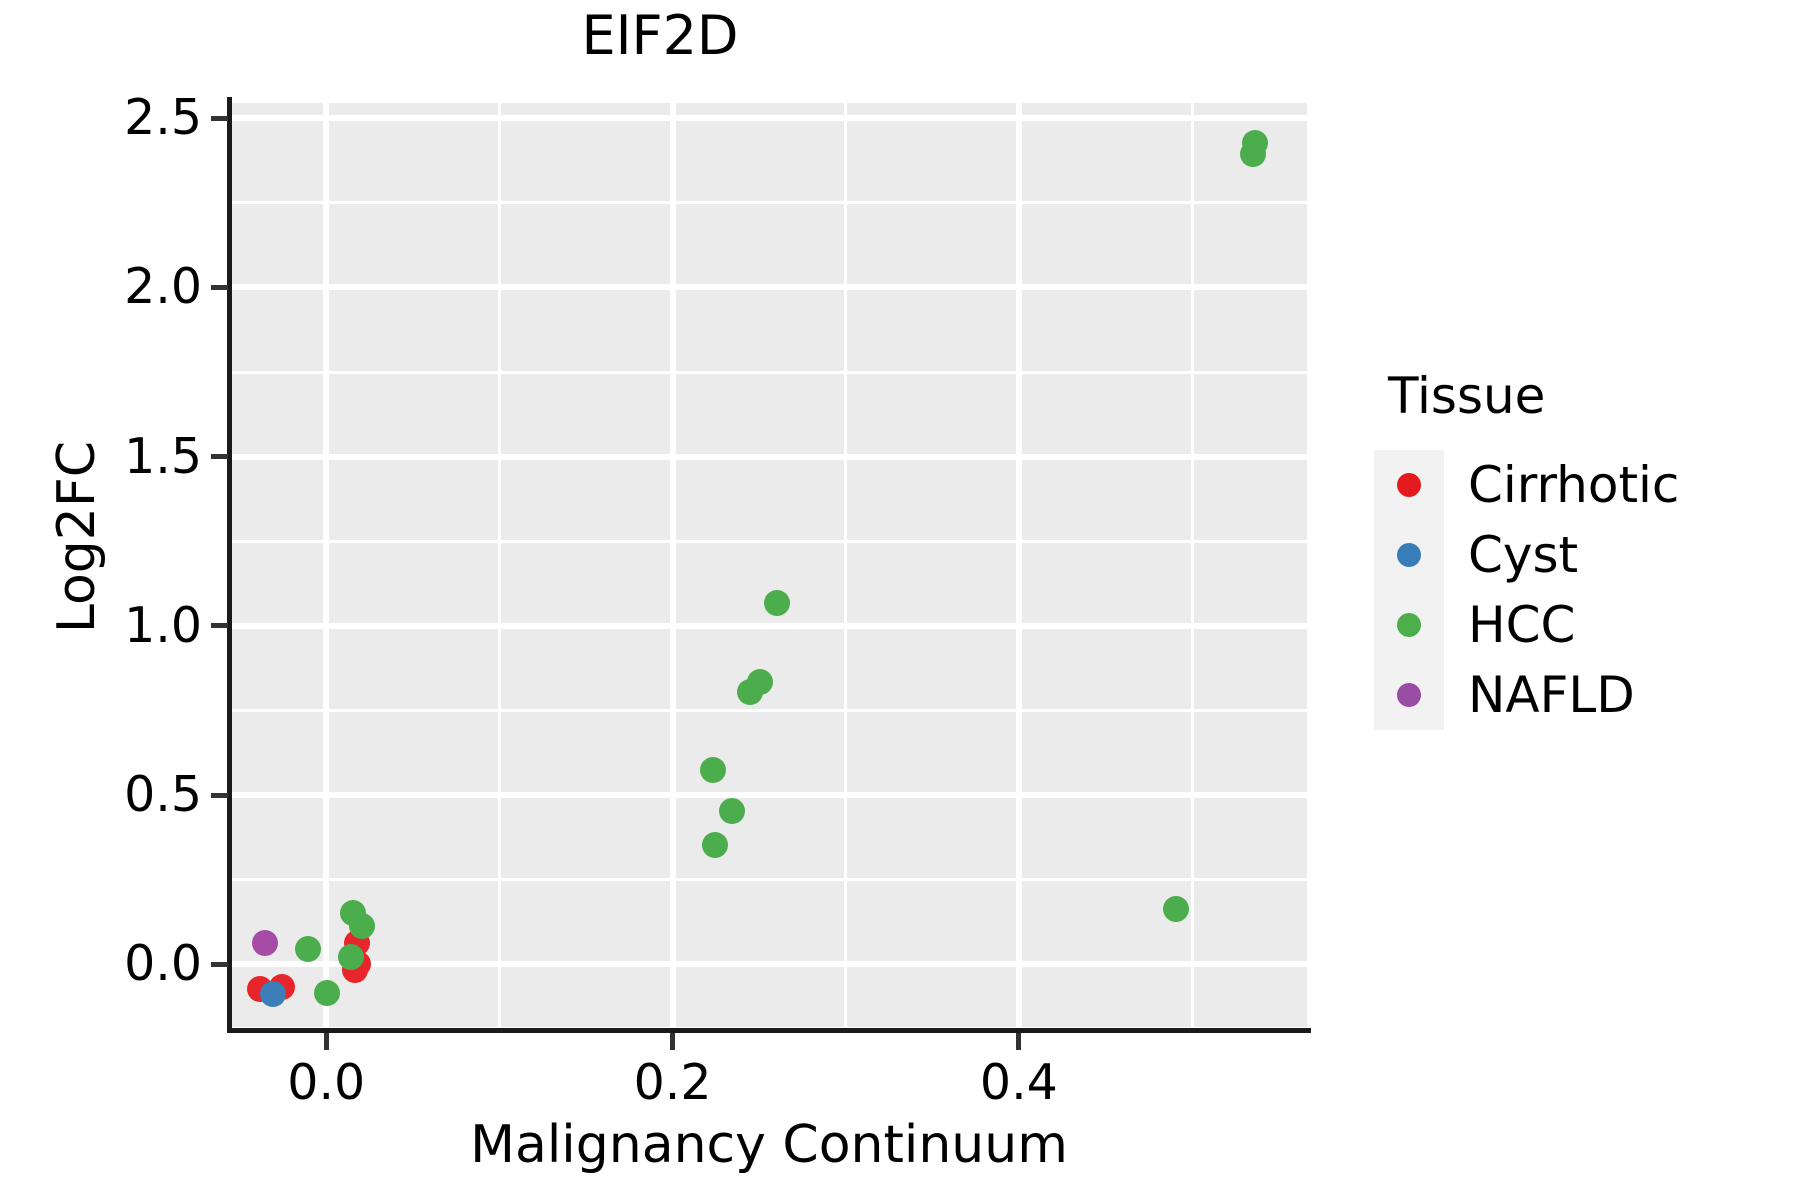  I want to click on y-axis-line, so click(229, 565).